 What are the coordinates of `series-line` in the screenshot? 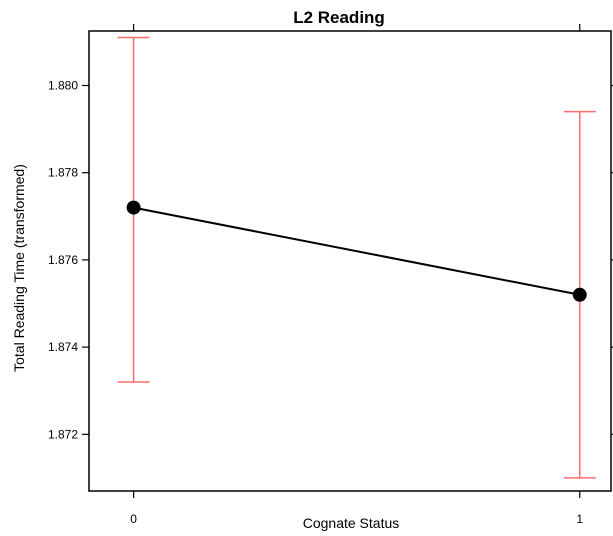 It's located at (356, 251).